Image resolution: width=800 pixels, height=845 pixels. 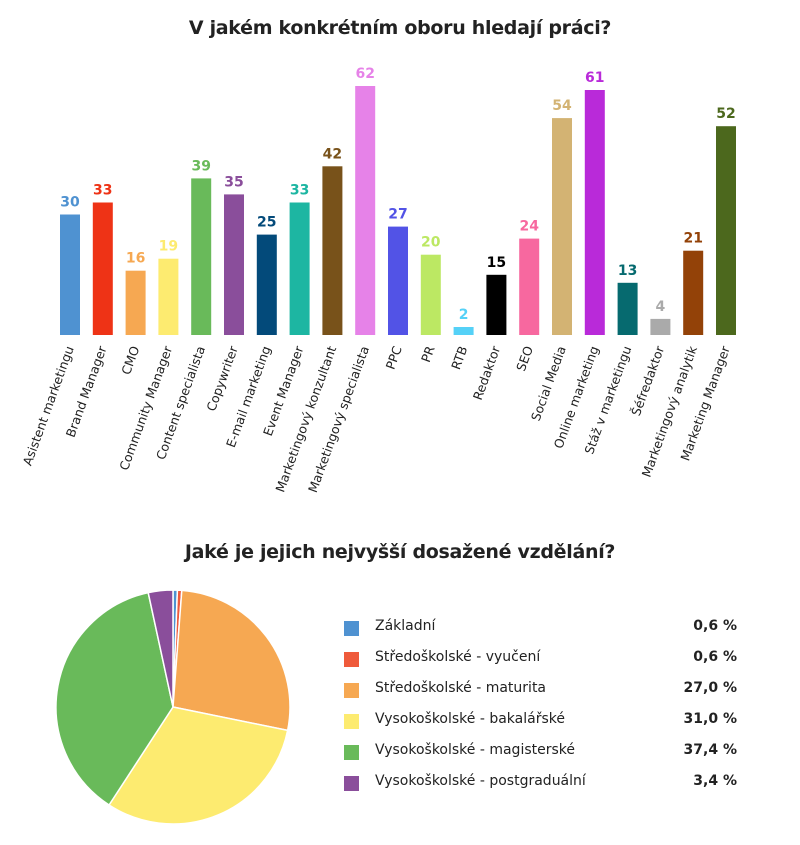 What do you see at coordinates (627, 271) in the screenshot?
I see `bar-value-label: 13` at bounding box center [627, 271].